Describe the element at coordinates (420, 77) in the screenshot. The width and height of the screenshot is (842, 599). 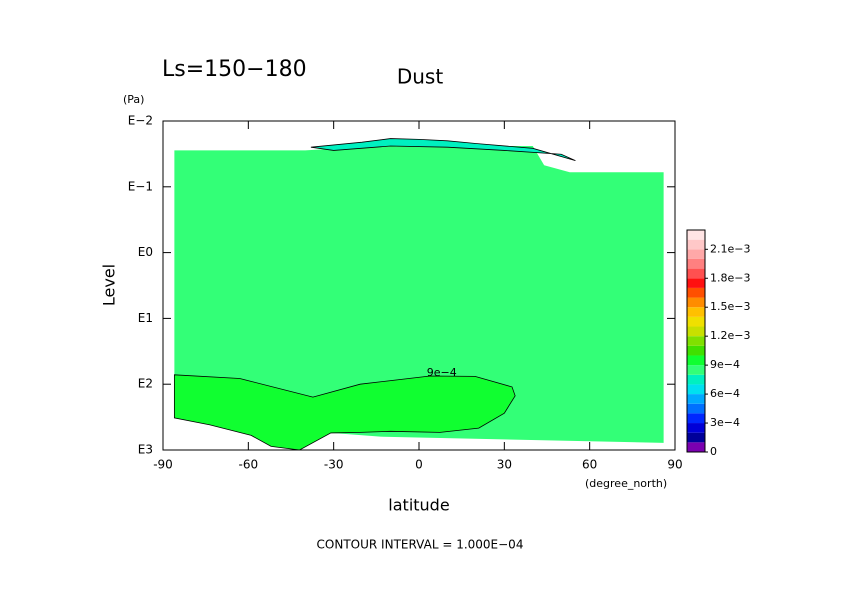
I see `chart-title: Dust` at that location.